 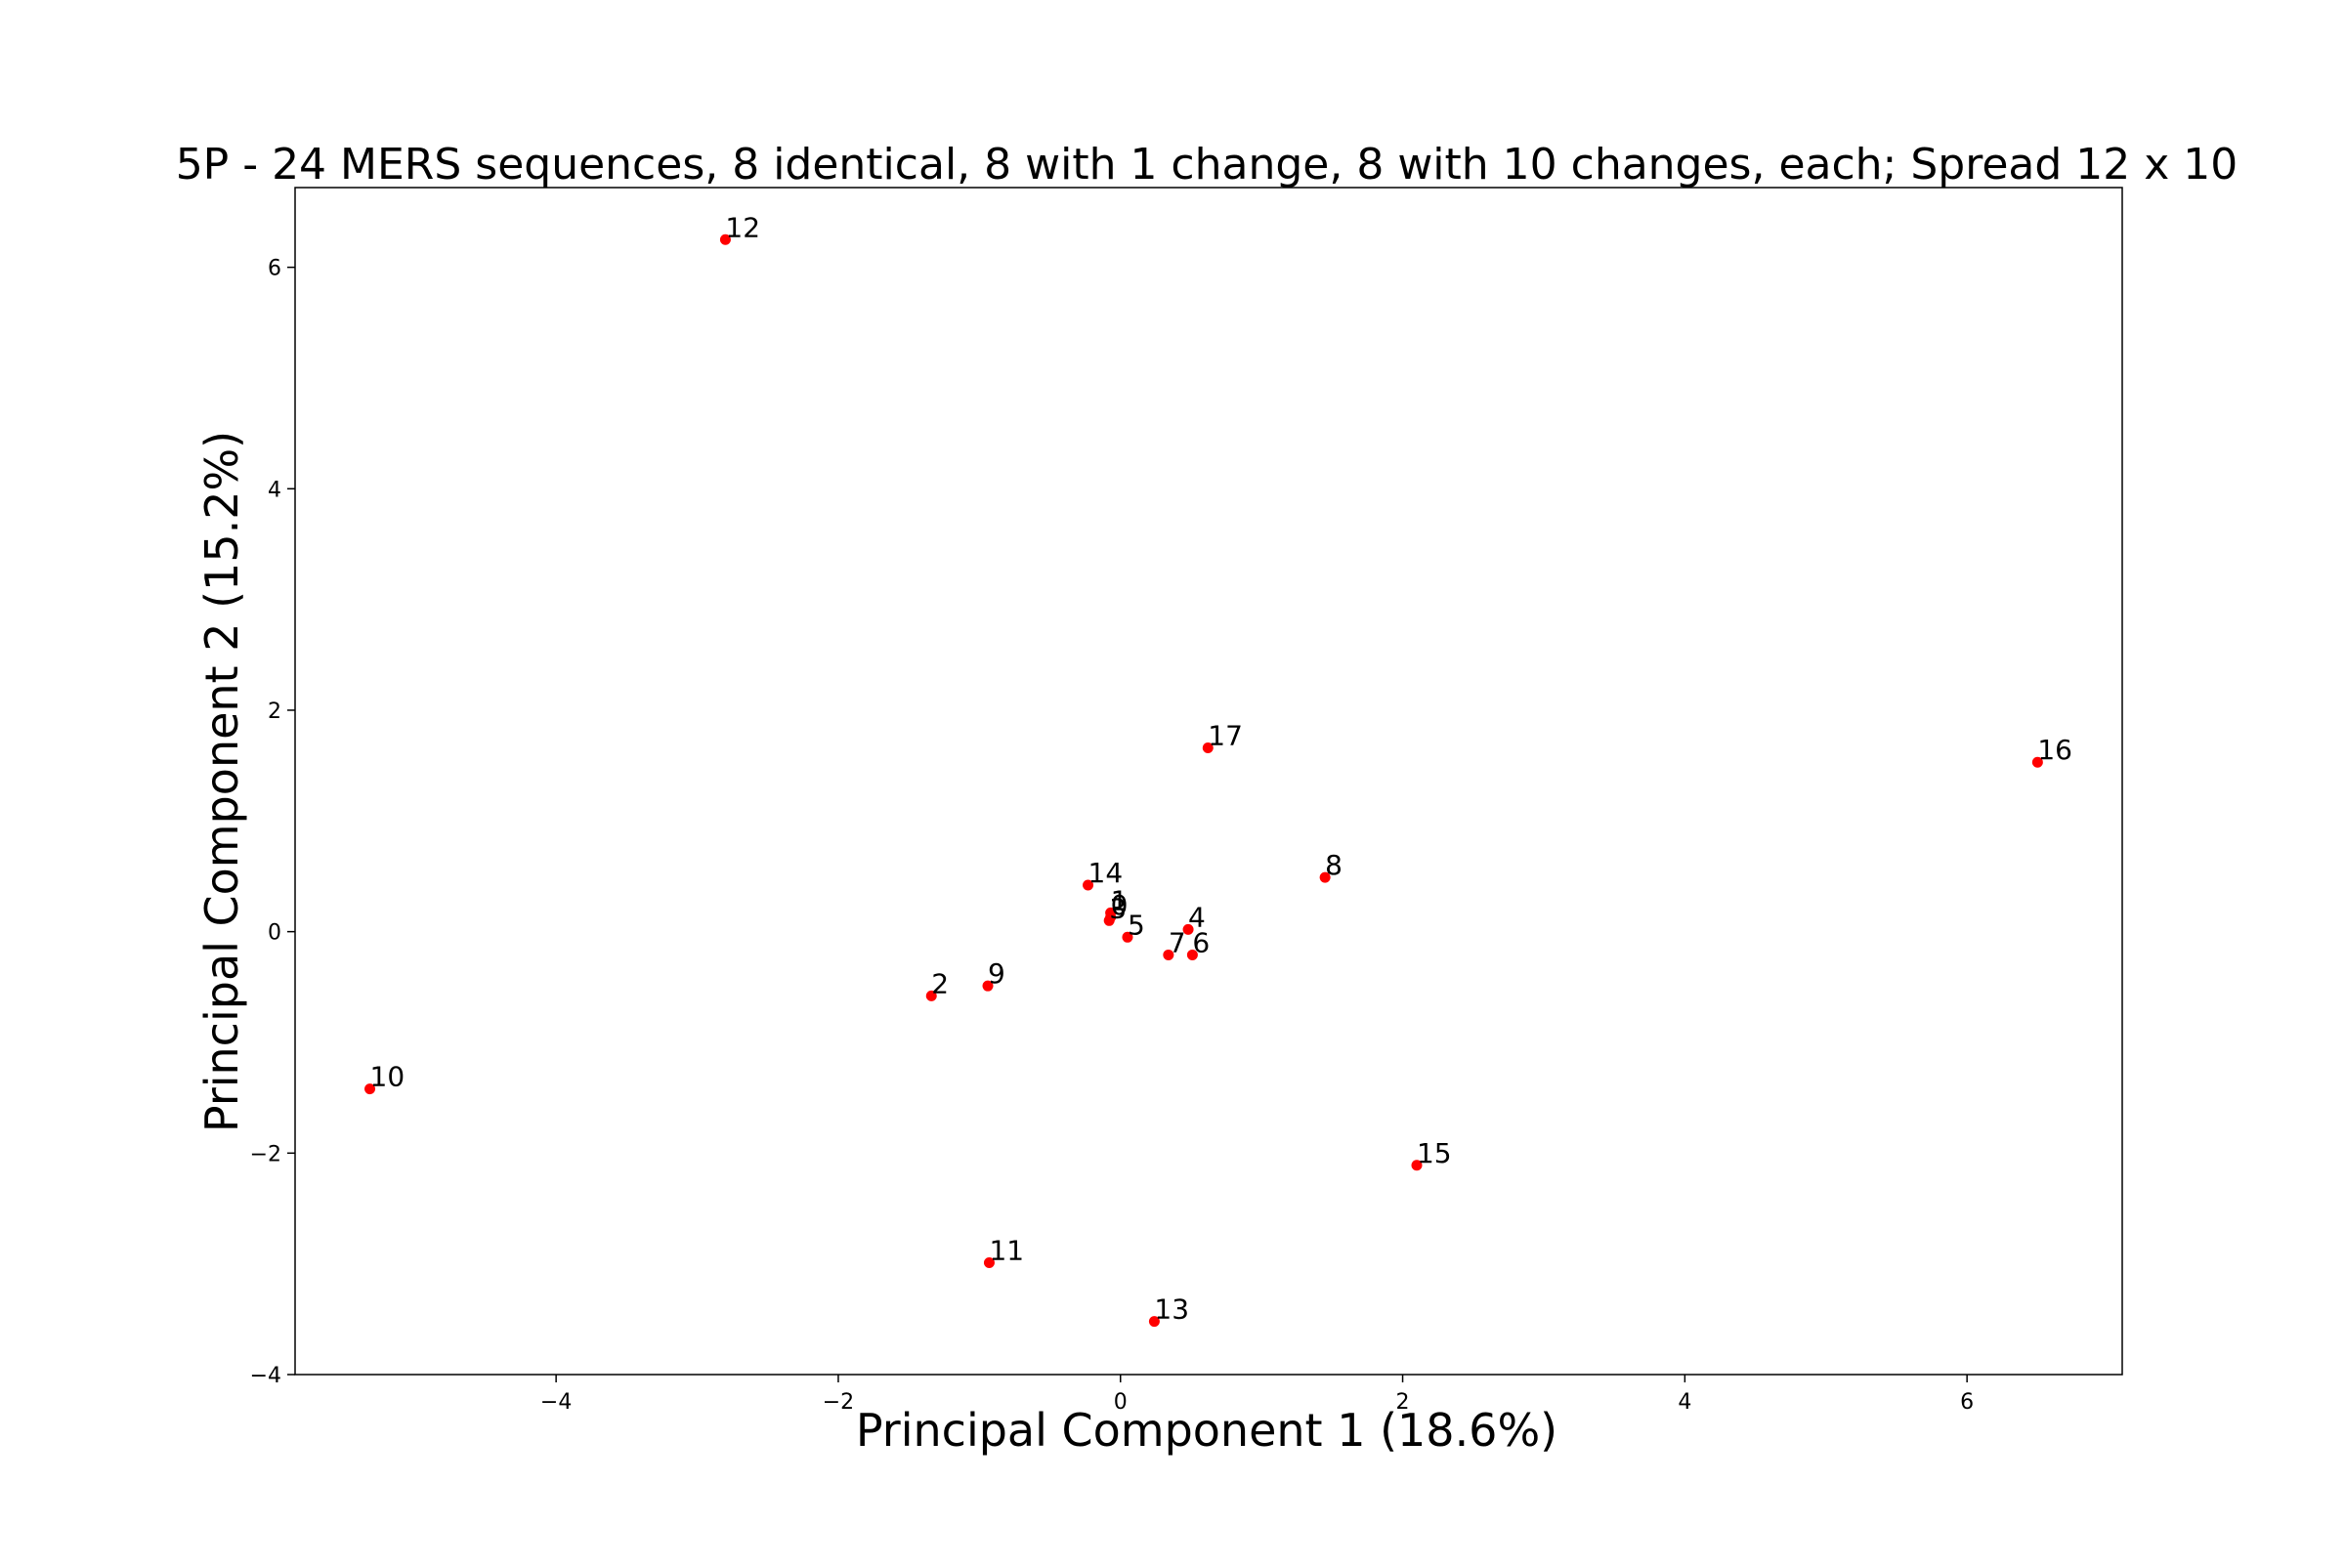 What do you see at coordinates (1225, 735) in the screenshot?
I see `data-point-label: 17` at bounding box center [1225, 735].